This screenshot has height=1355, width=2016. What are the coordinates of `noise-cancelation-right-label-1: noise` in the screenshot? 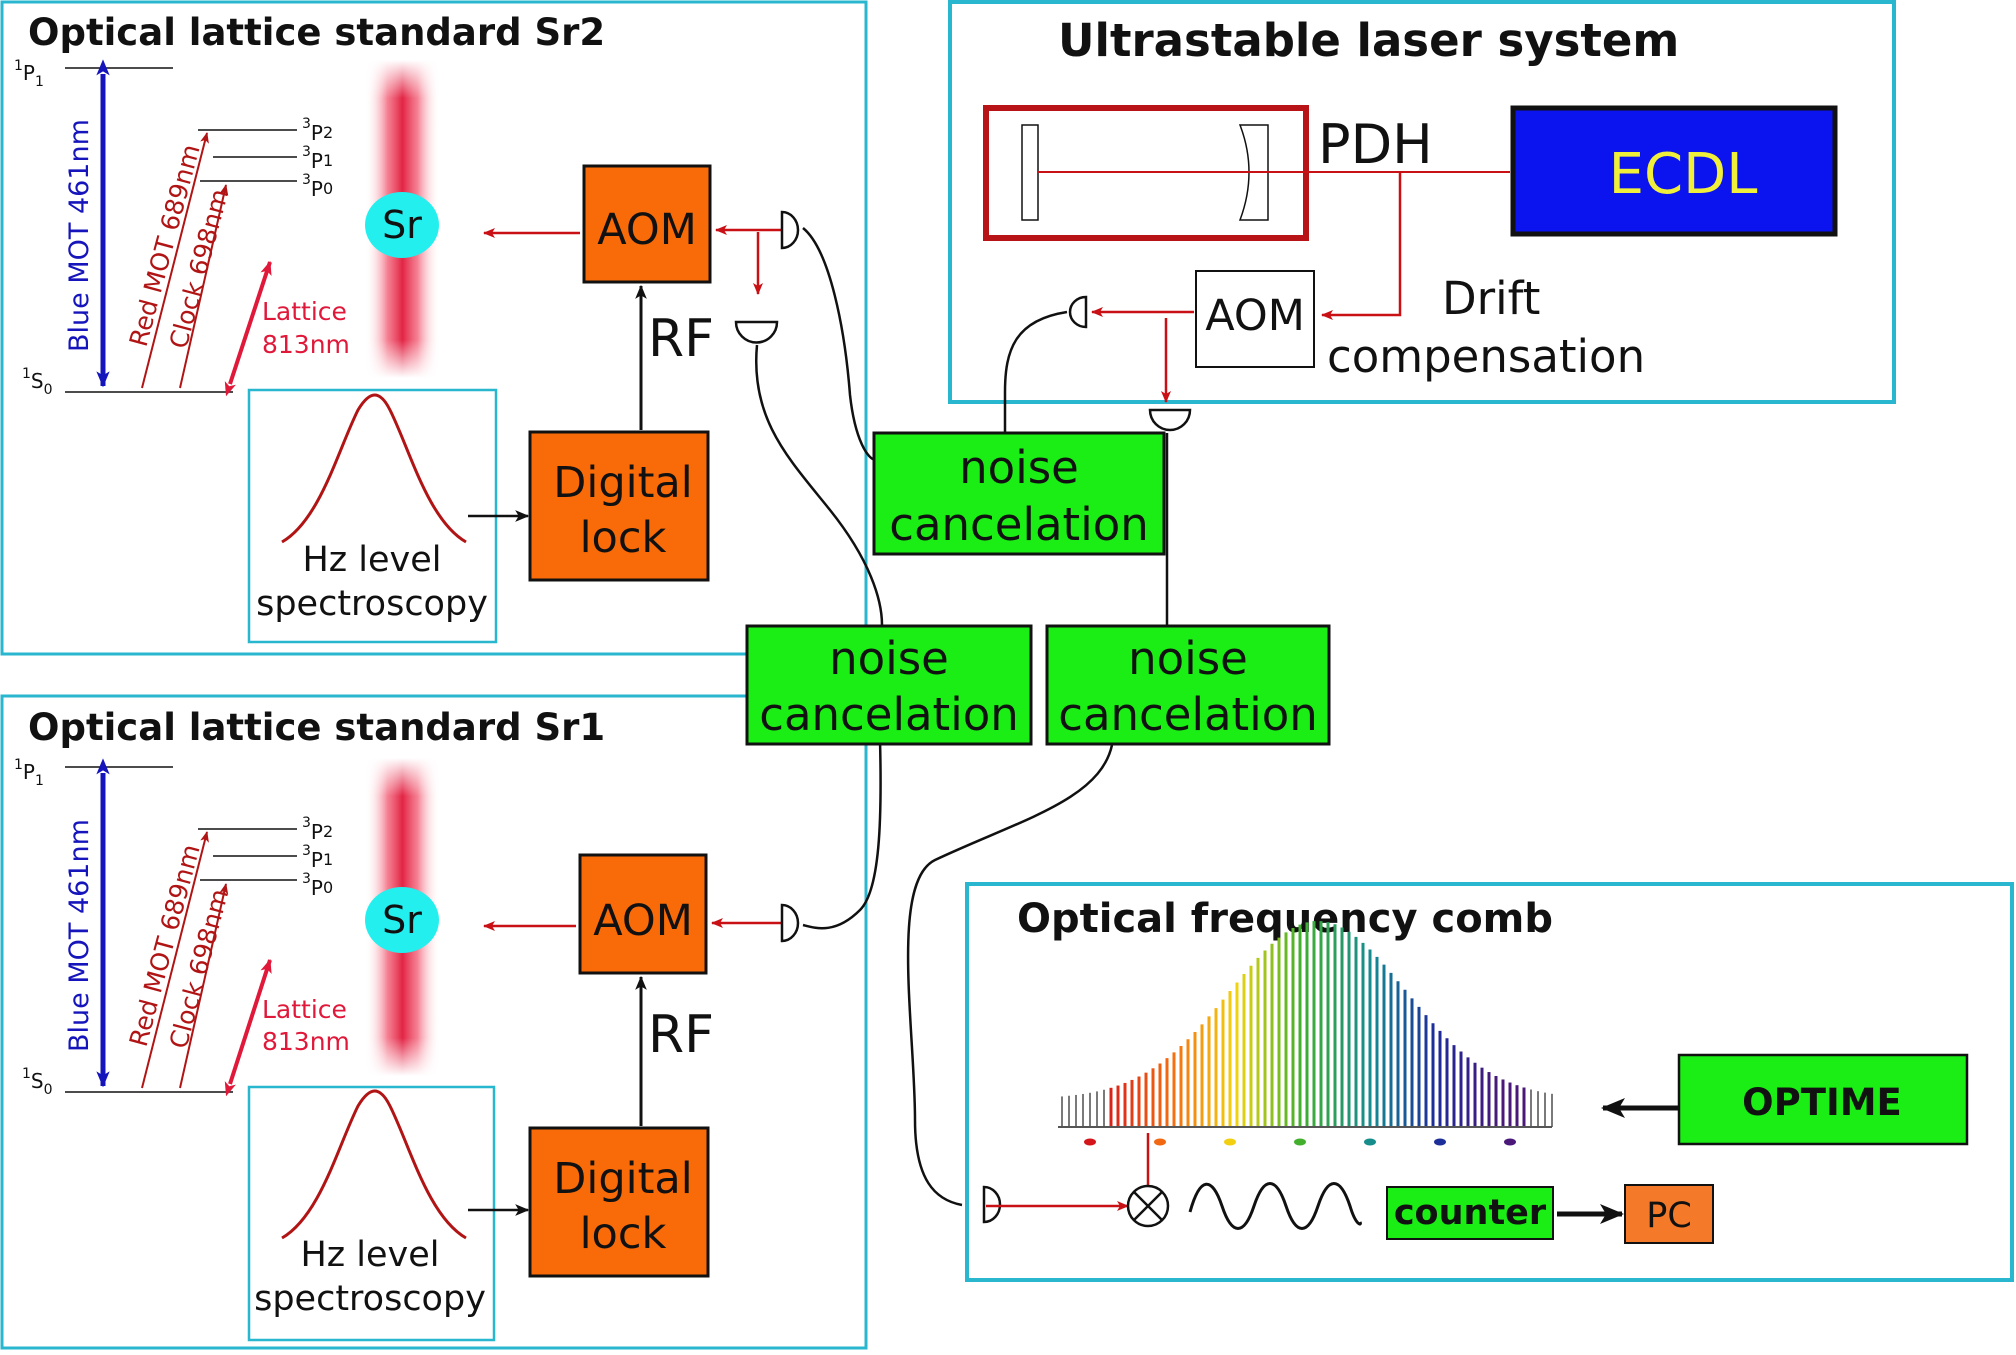 It's located at (1188, 658).